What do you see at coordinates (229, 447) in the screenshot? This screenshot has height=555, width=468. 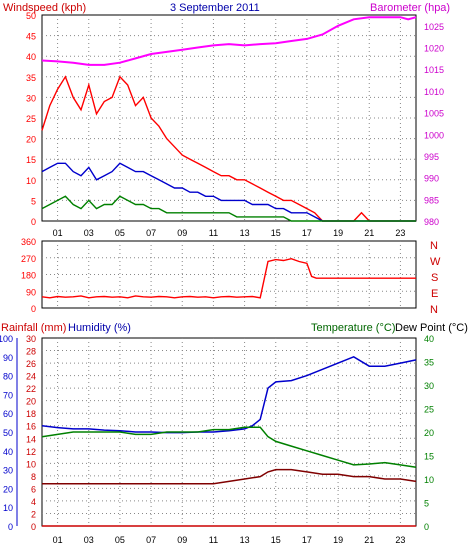 I see `temp-series-temperature` at bounding box center [229, 447].